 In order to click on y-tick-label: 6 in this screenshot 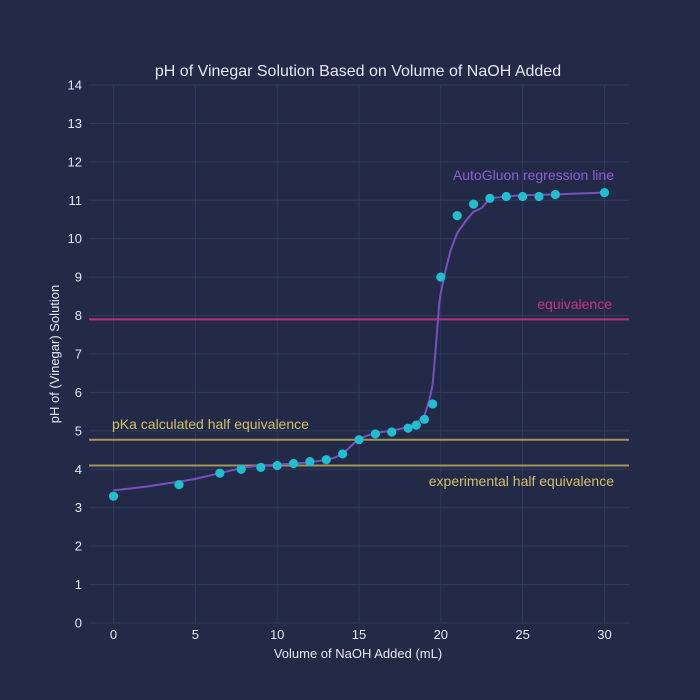, I will do `click(78, 392)`.